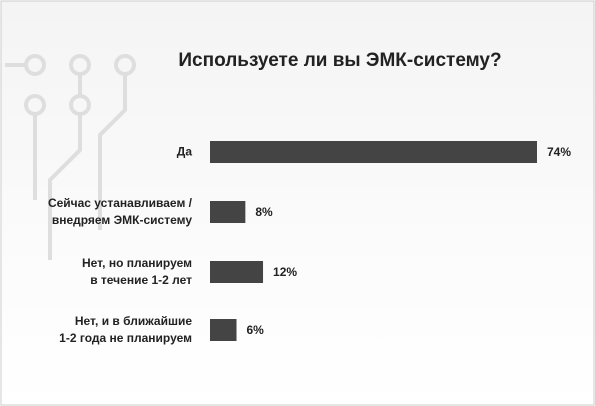 The image size is (595, 406). I want to click on value-label: 6%, so click(256, 330).